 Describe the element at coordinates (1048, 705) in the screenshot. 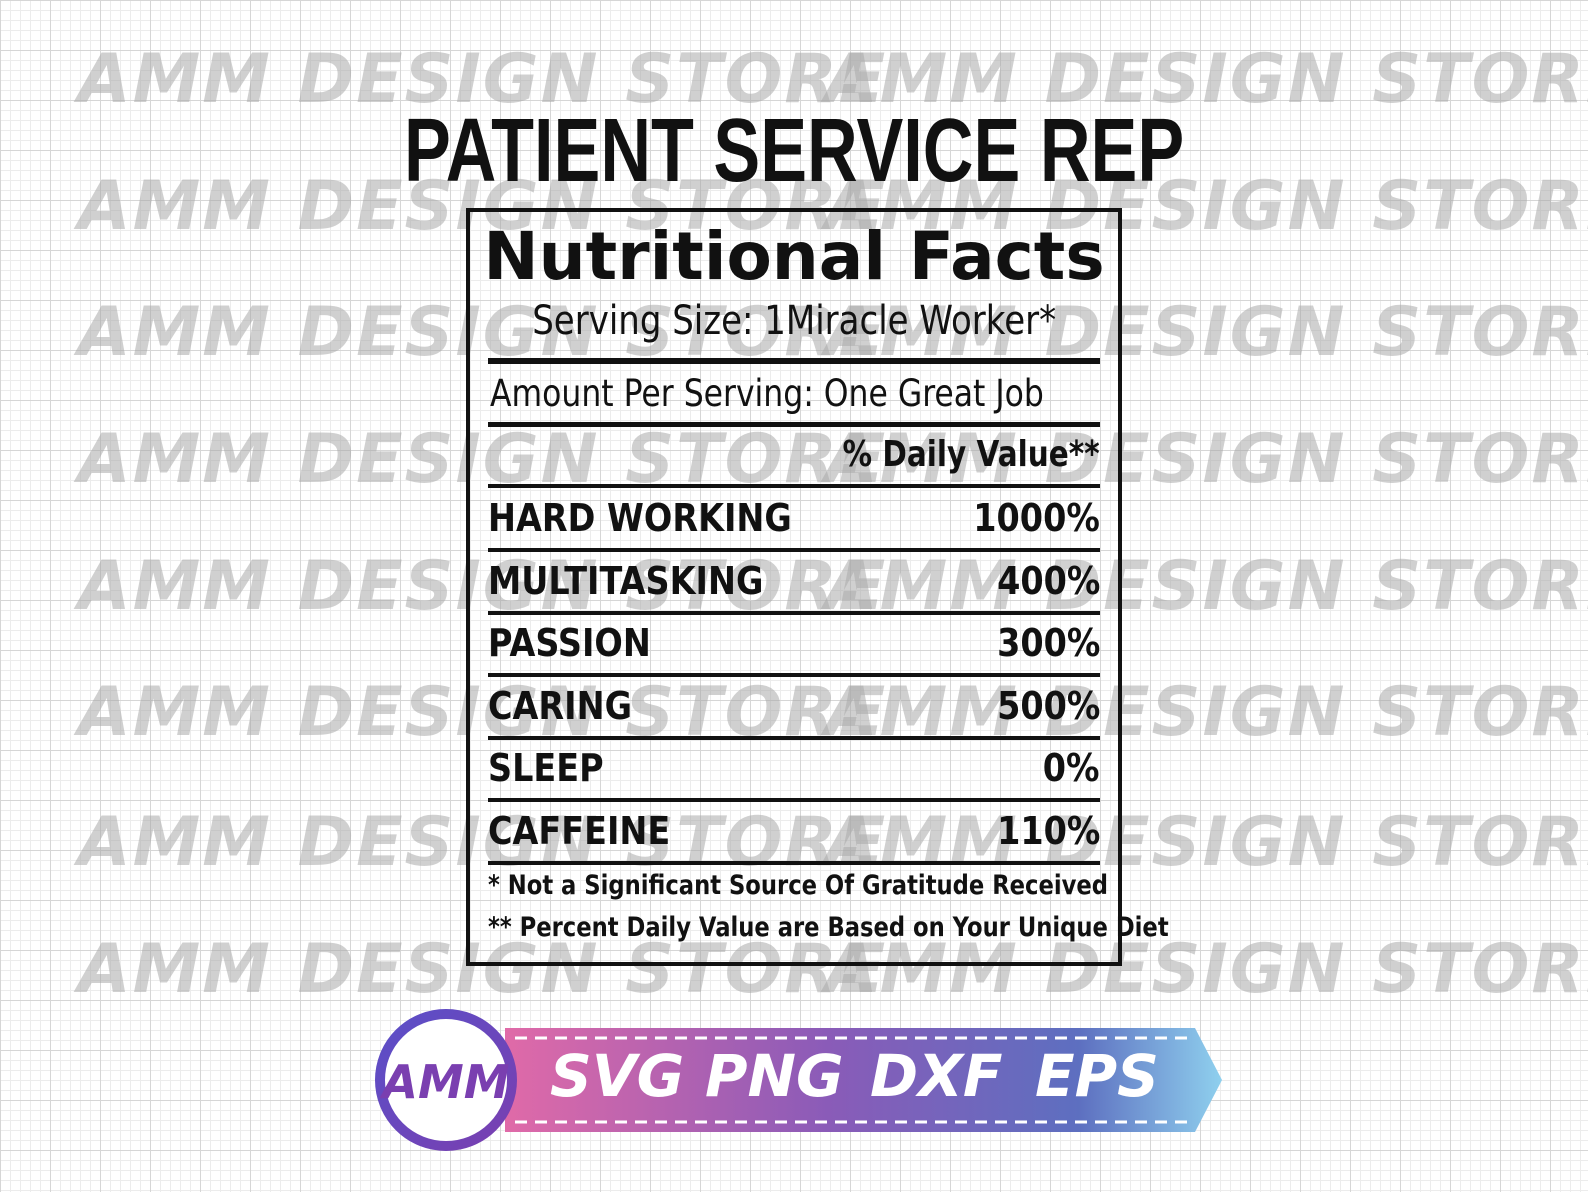

I see `nutrient-value: 500%` at that location.